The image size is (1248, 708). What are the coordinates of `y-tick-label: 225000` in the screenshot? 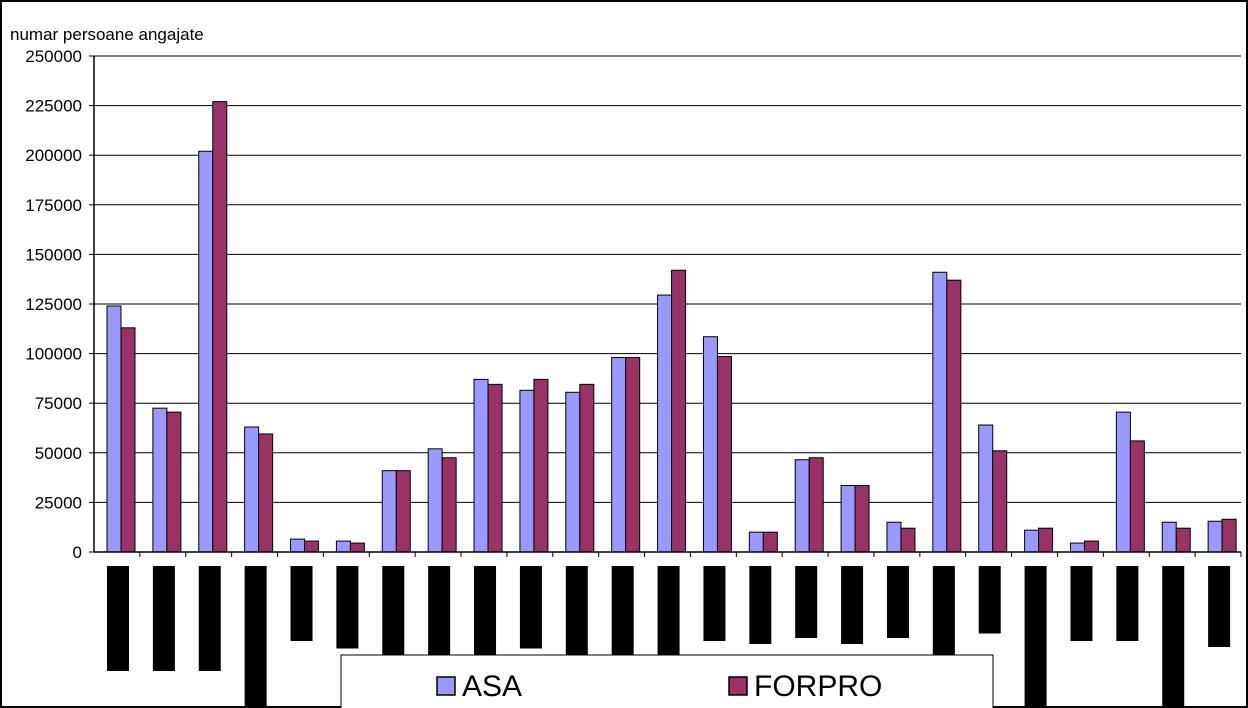 It's located at (53, 106).